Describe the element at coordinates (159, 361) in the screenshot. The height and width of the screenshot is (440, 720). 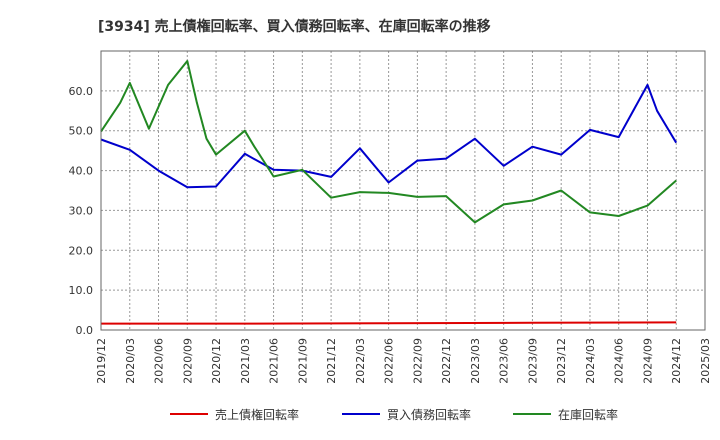
I see `x-tick-label: 2020/06` at that location.